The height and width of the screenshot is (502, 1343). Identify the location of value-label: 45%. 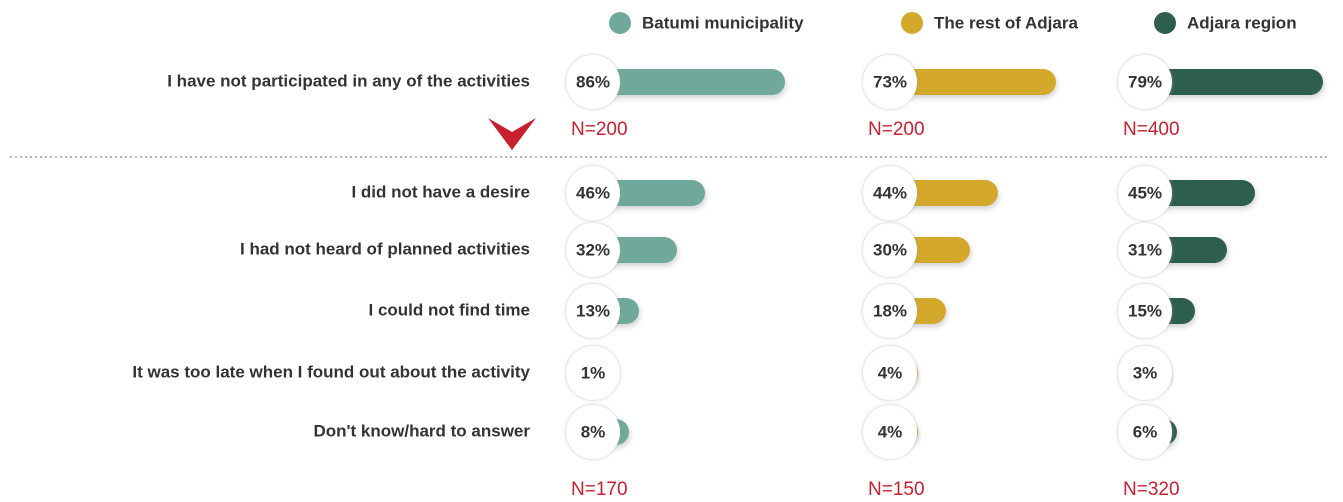
(1145, 192).